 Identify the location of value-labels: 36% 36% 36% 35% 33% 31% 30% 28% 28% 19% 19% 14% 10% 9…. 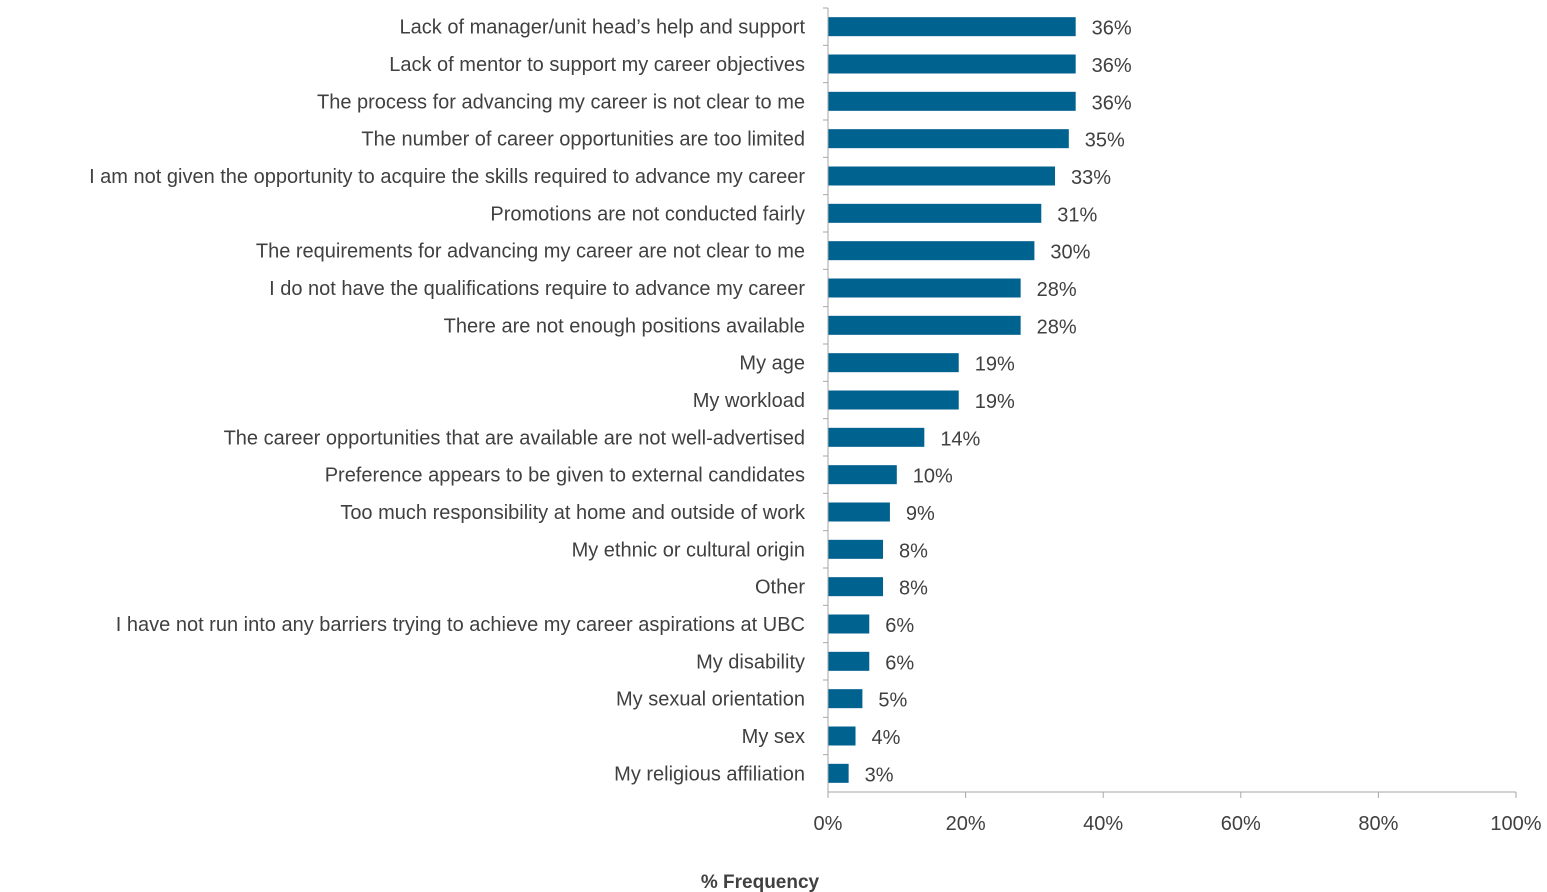
(998, 402).